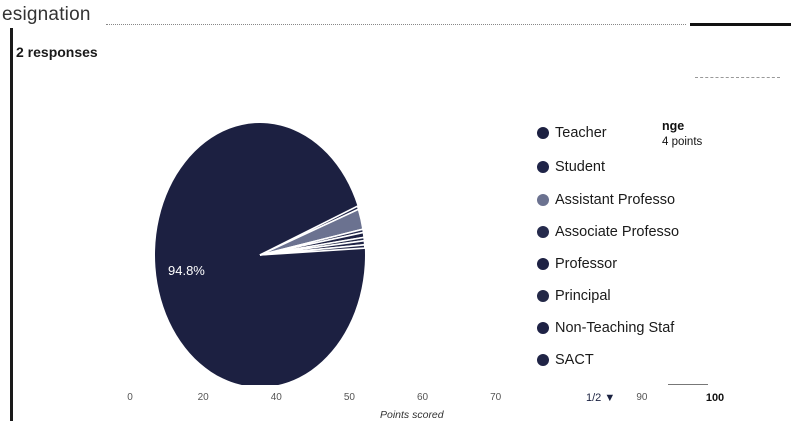 Image resolution: width=791 pixels, height=421 pixels. I want to click on divider-dark, so click(740, 24).